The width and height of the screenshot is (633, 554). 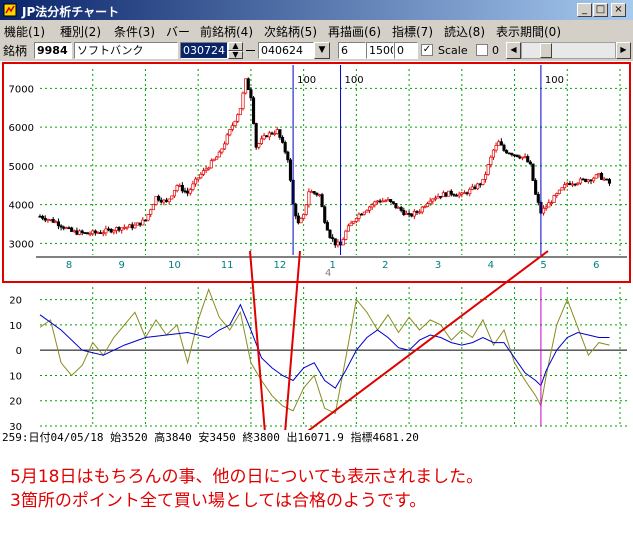 I want to click on date-down-button: ▼, so click(x=235, y=55).